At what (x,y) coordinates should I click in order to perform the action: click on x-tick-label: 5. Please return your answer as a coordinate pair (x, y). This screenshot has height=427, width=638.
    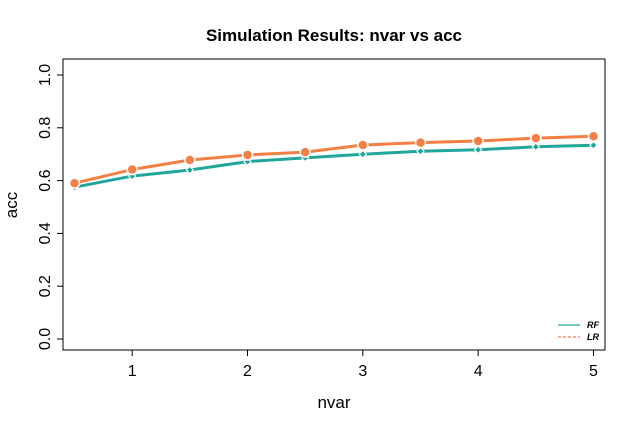
    Looking at the image, I should click on (593, 371).